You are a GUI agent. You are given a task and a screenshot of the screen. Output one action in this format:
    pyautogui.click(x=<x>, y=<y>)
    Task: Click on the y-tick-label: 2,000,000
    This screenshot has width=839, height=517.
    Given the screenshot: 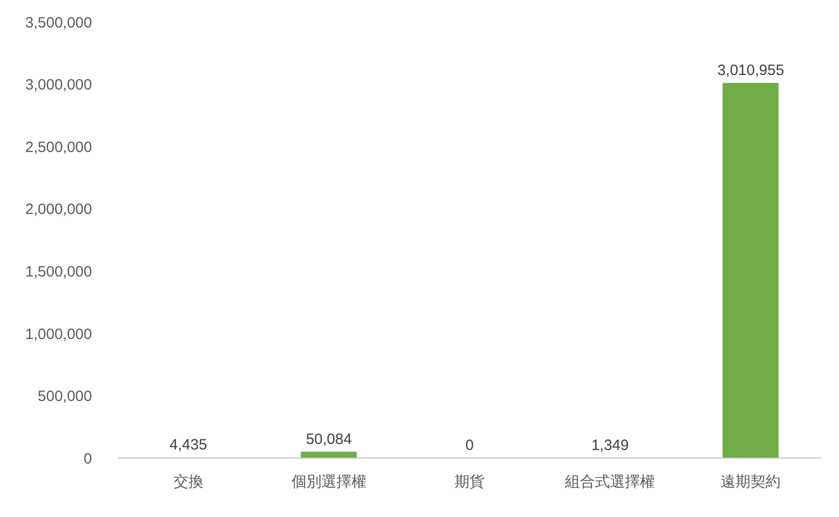 What is the action you would take?
    pyautogui.click(x=58, y=209)
    